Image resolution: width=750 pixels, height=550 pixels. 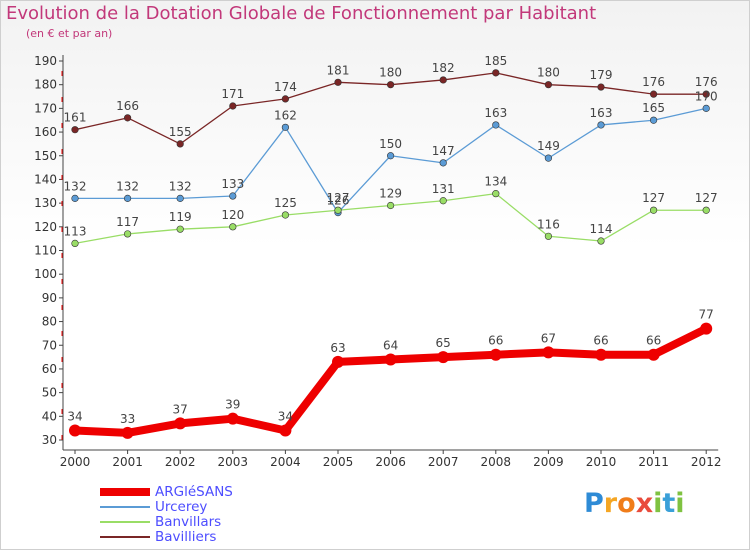 What do you see at coordinates (45, 132) in the screenshot?
I see `y-tick-label: 160` at bounding box center [45, 132].